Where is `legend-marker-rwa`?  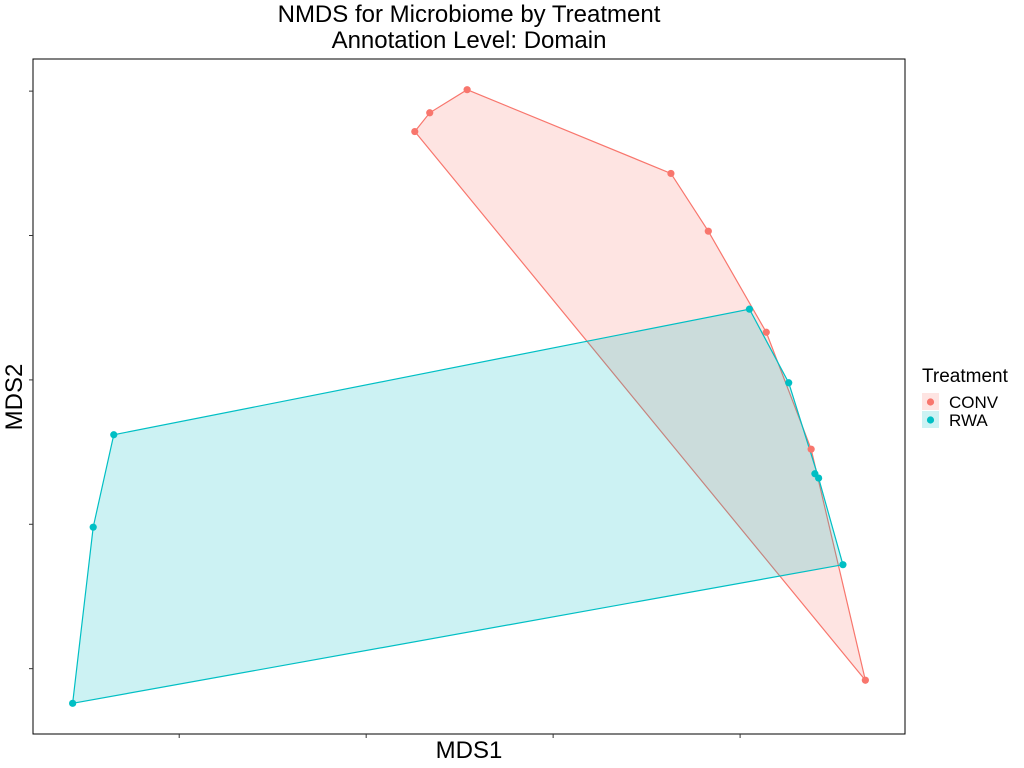
legend-marker-rwa is located at coordinates (930, 420).